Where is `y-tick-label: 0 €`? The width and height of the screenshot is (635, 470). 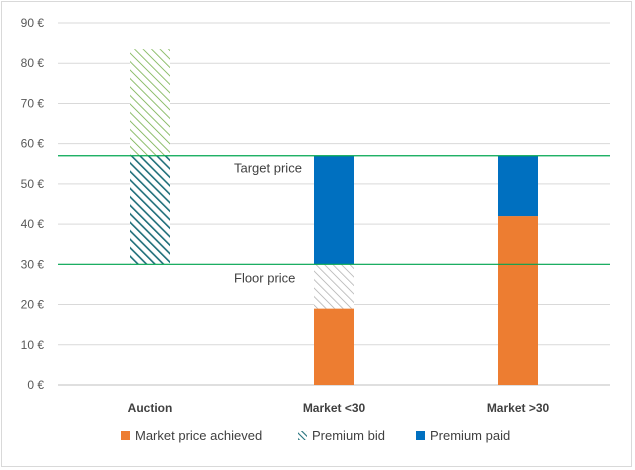
y-tick-label: 0 € is located at coordinates (35, 385).